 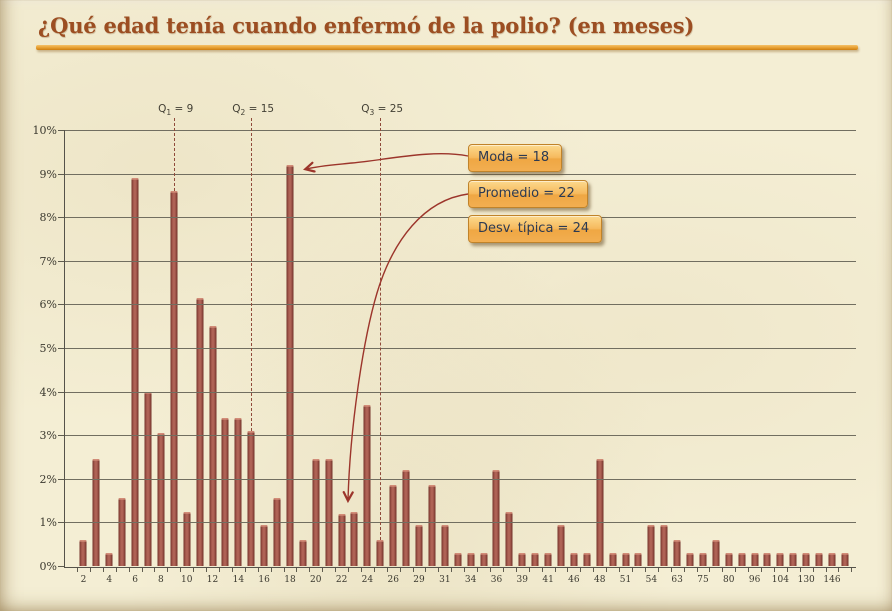 I want to click on x-axis-ticks, so click(x=464, y=570).